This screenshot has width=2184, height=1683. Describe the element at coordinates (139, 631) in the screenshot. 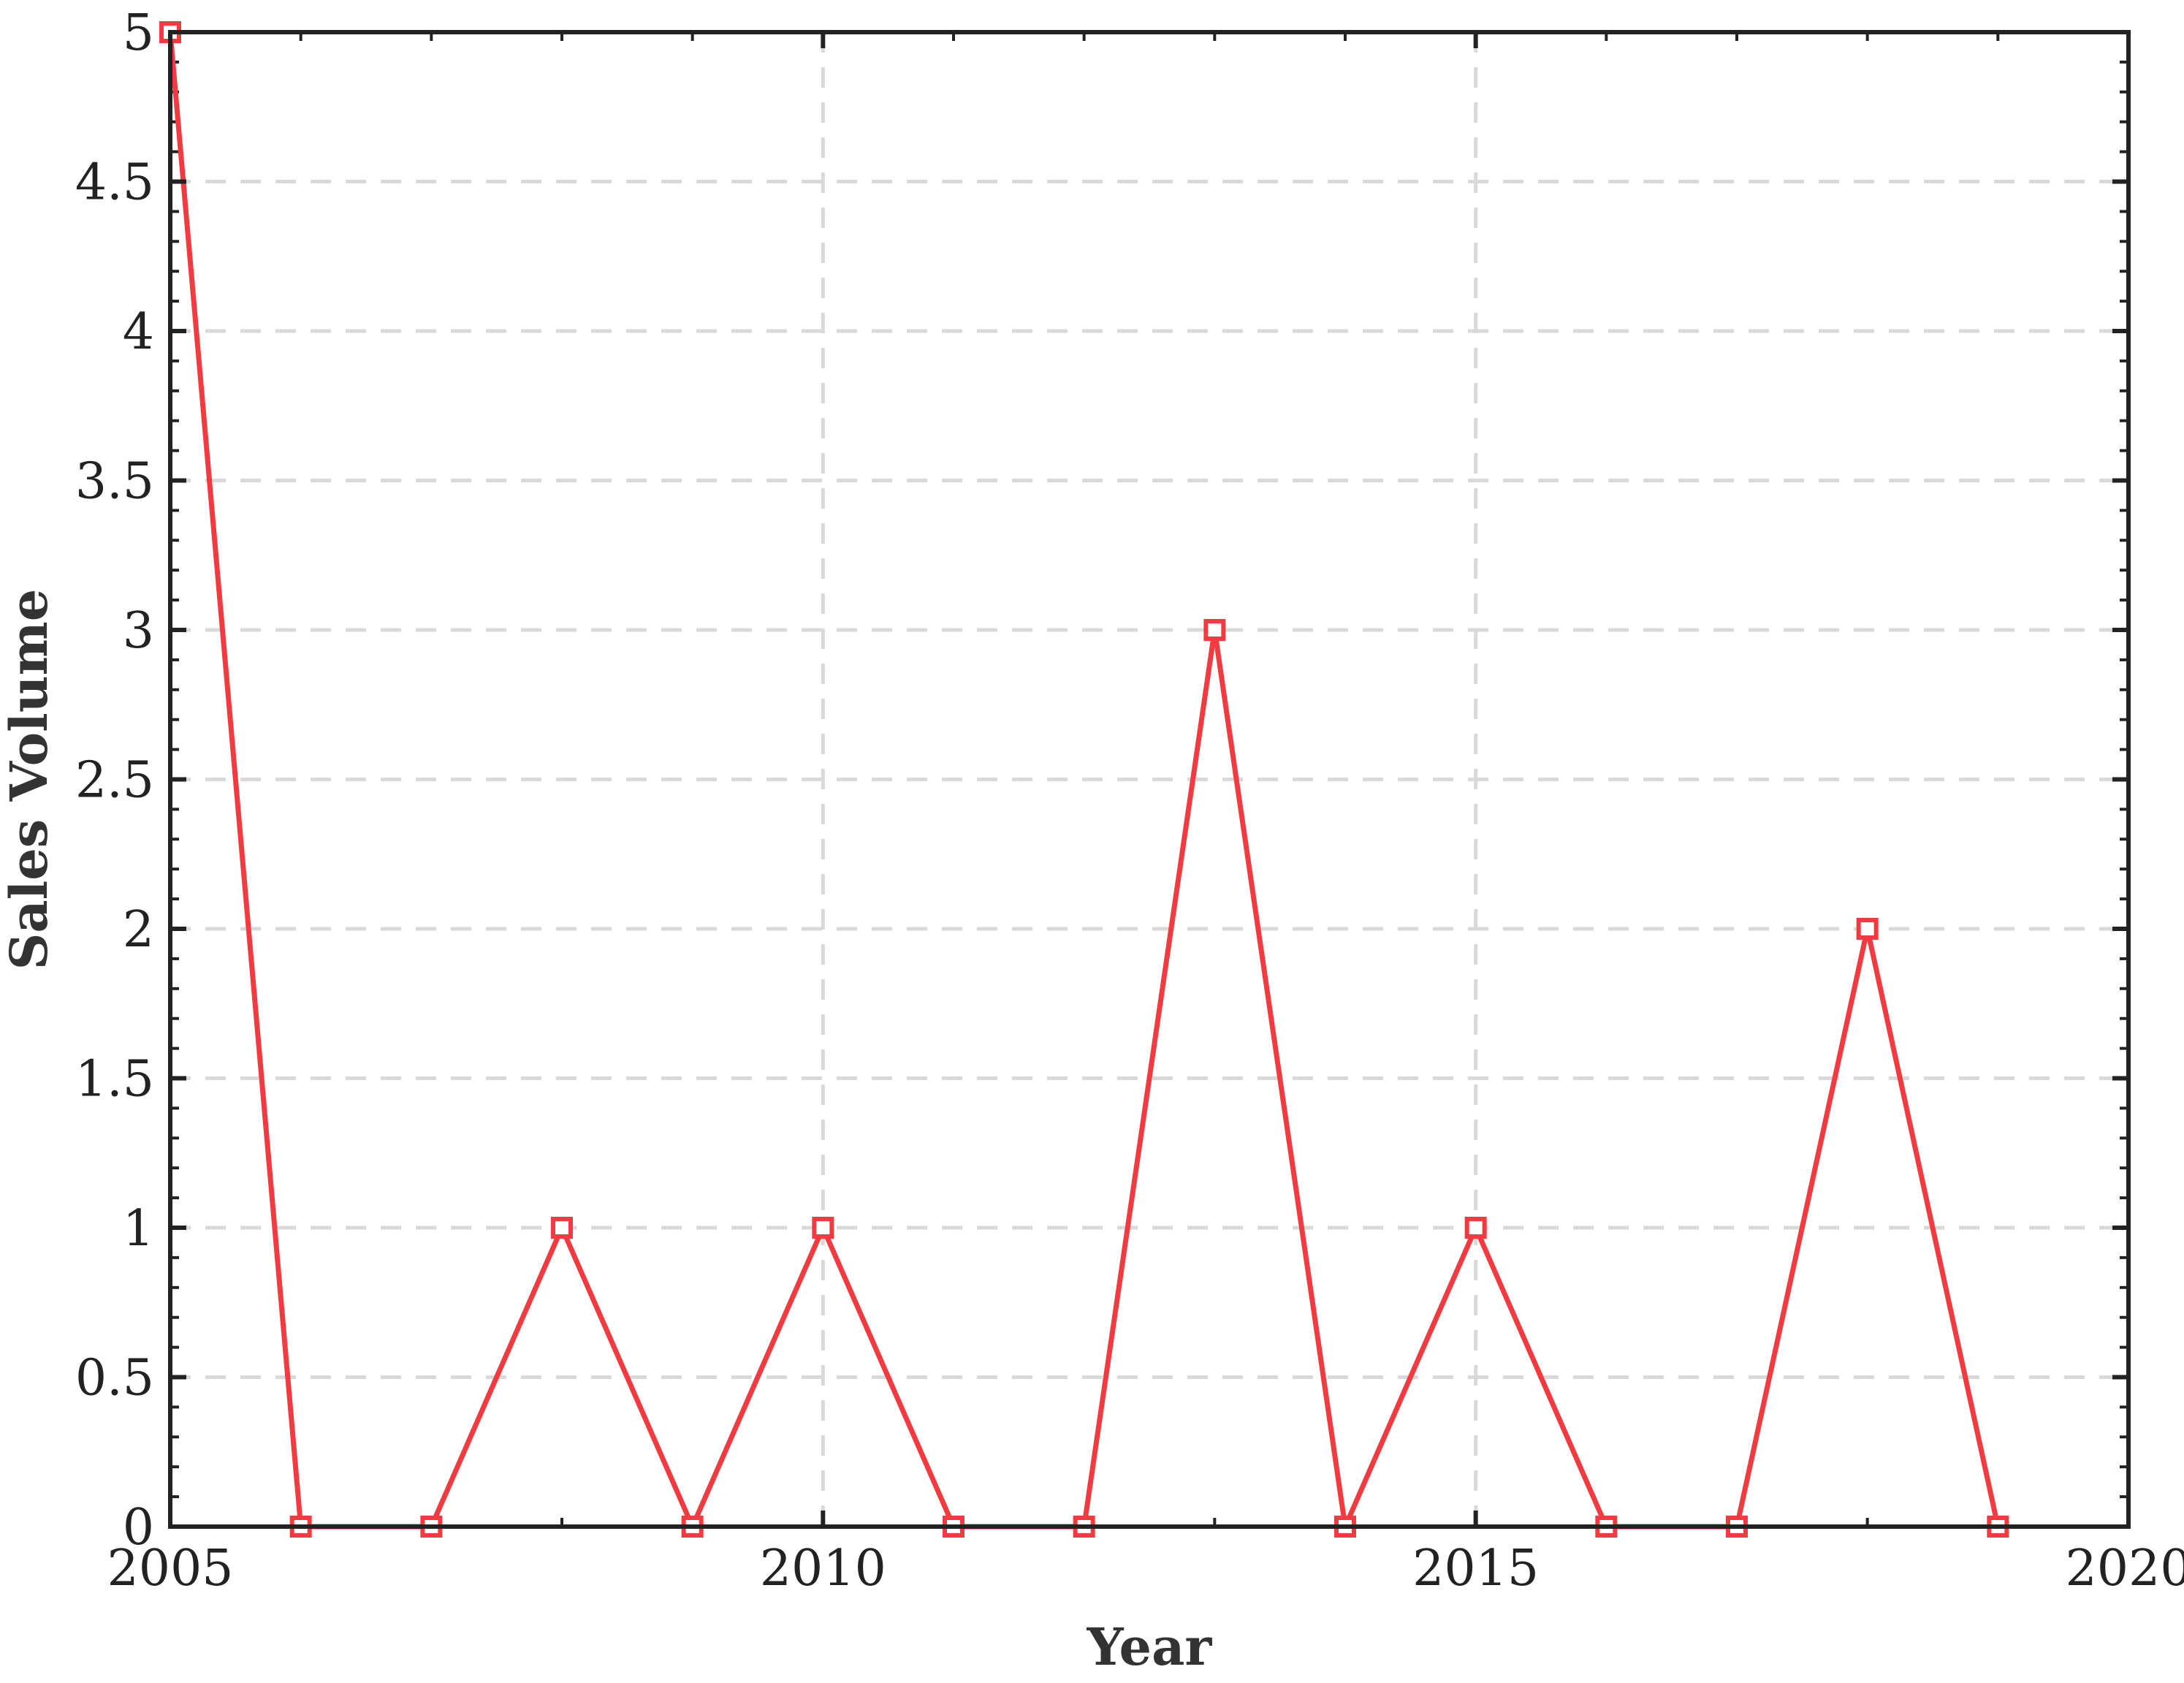

I see `y-tick-label: 3` at that location.